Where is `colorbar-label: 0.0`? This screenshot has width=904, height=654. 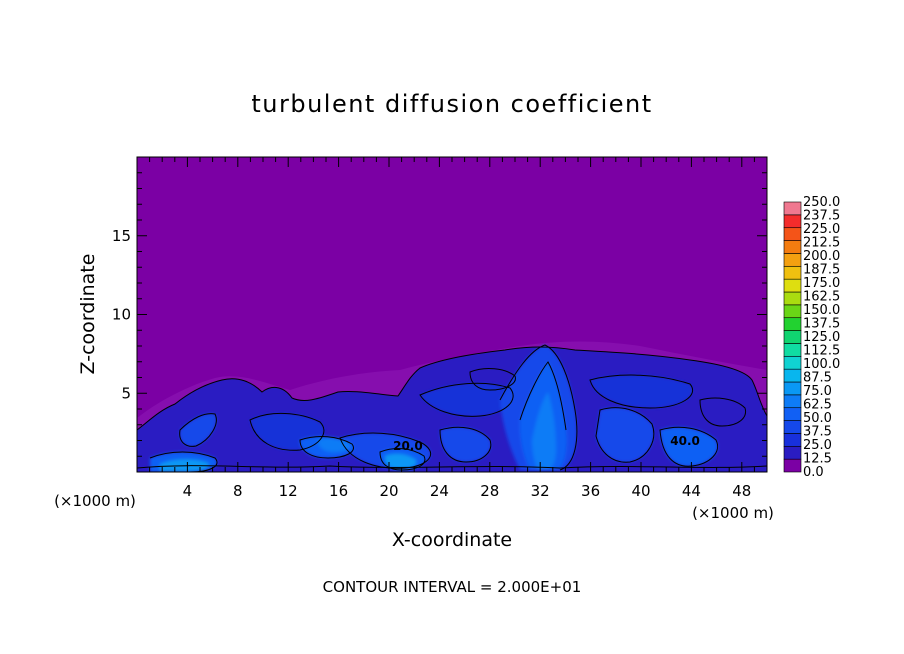
colorbar-label: 0.0 is located at coordinates (813, 472).